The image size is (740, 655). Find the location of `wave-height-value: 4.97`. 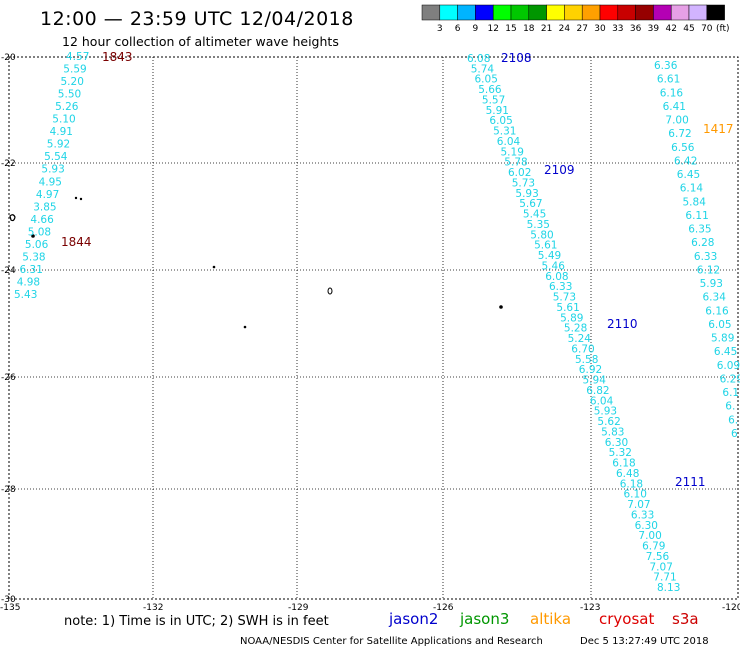

wave-height-value: 4.97 is located at coordinates (47, 195).